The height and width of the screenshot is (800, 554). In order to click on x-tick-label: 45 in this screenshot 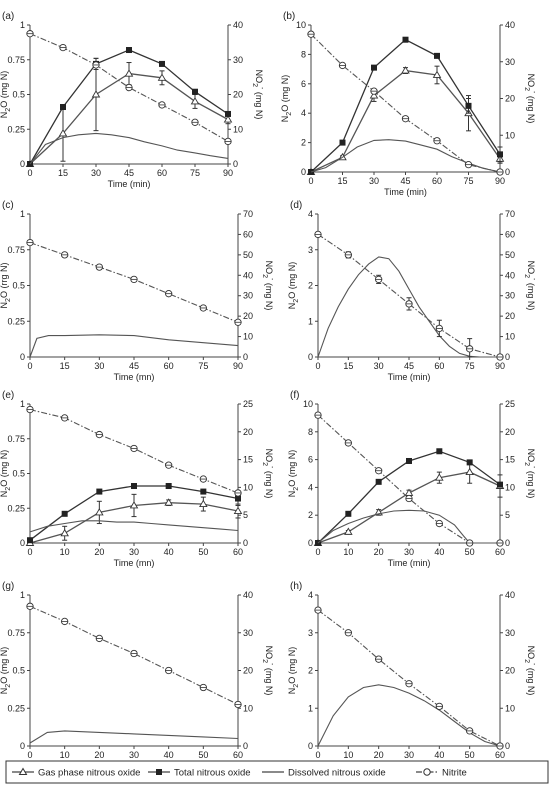, I will do `click(409, 366)`.